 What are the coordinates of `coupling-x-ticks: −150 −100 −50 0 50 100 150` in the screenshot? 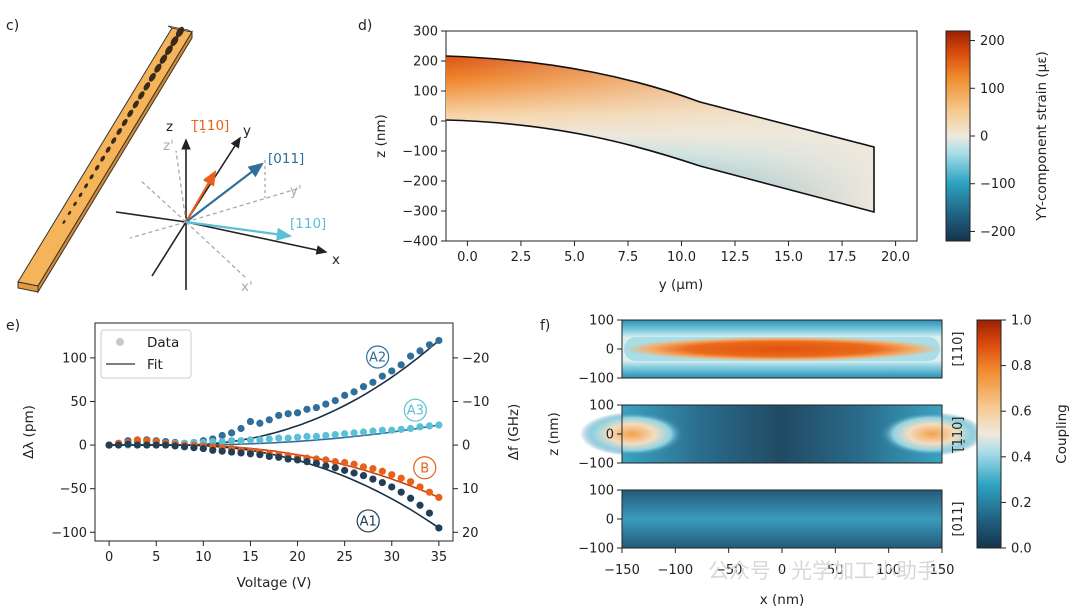 It's located at (779, 563).